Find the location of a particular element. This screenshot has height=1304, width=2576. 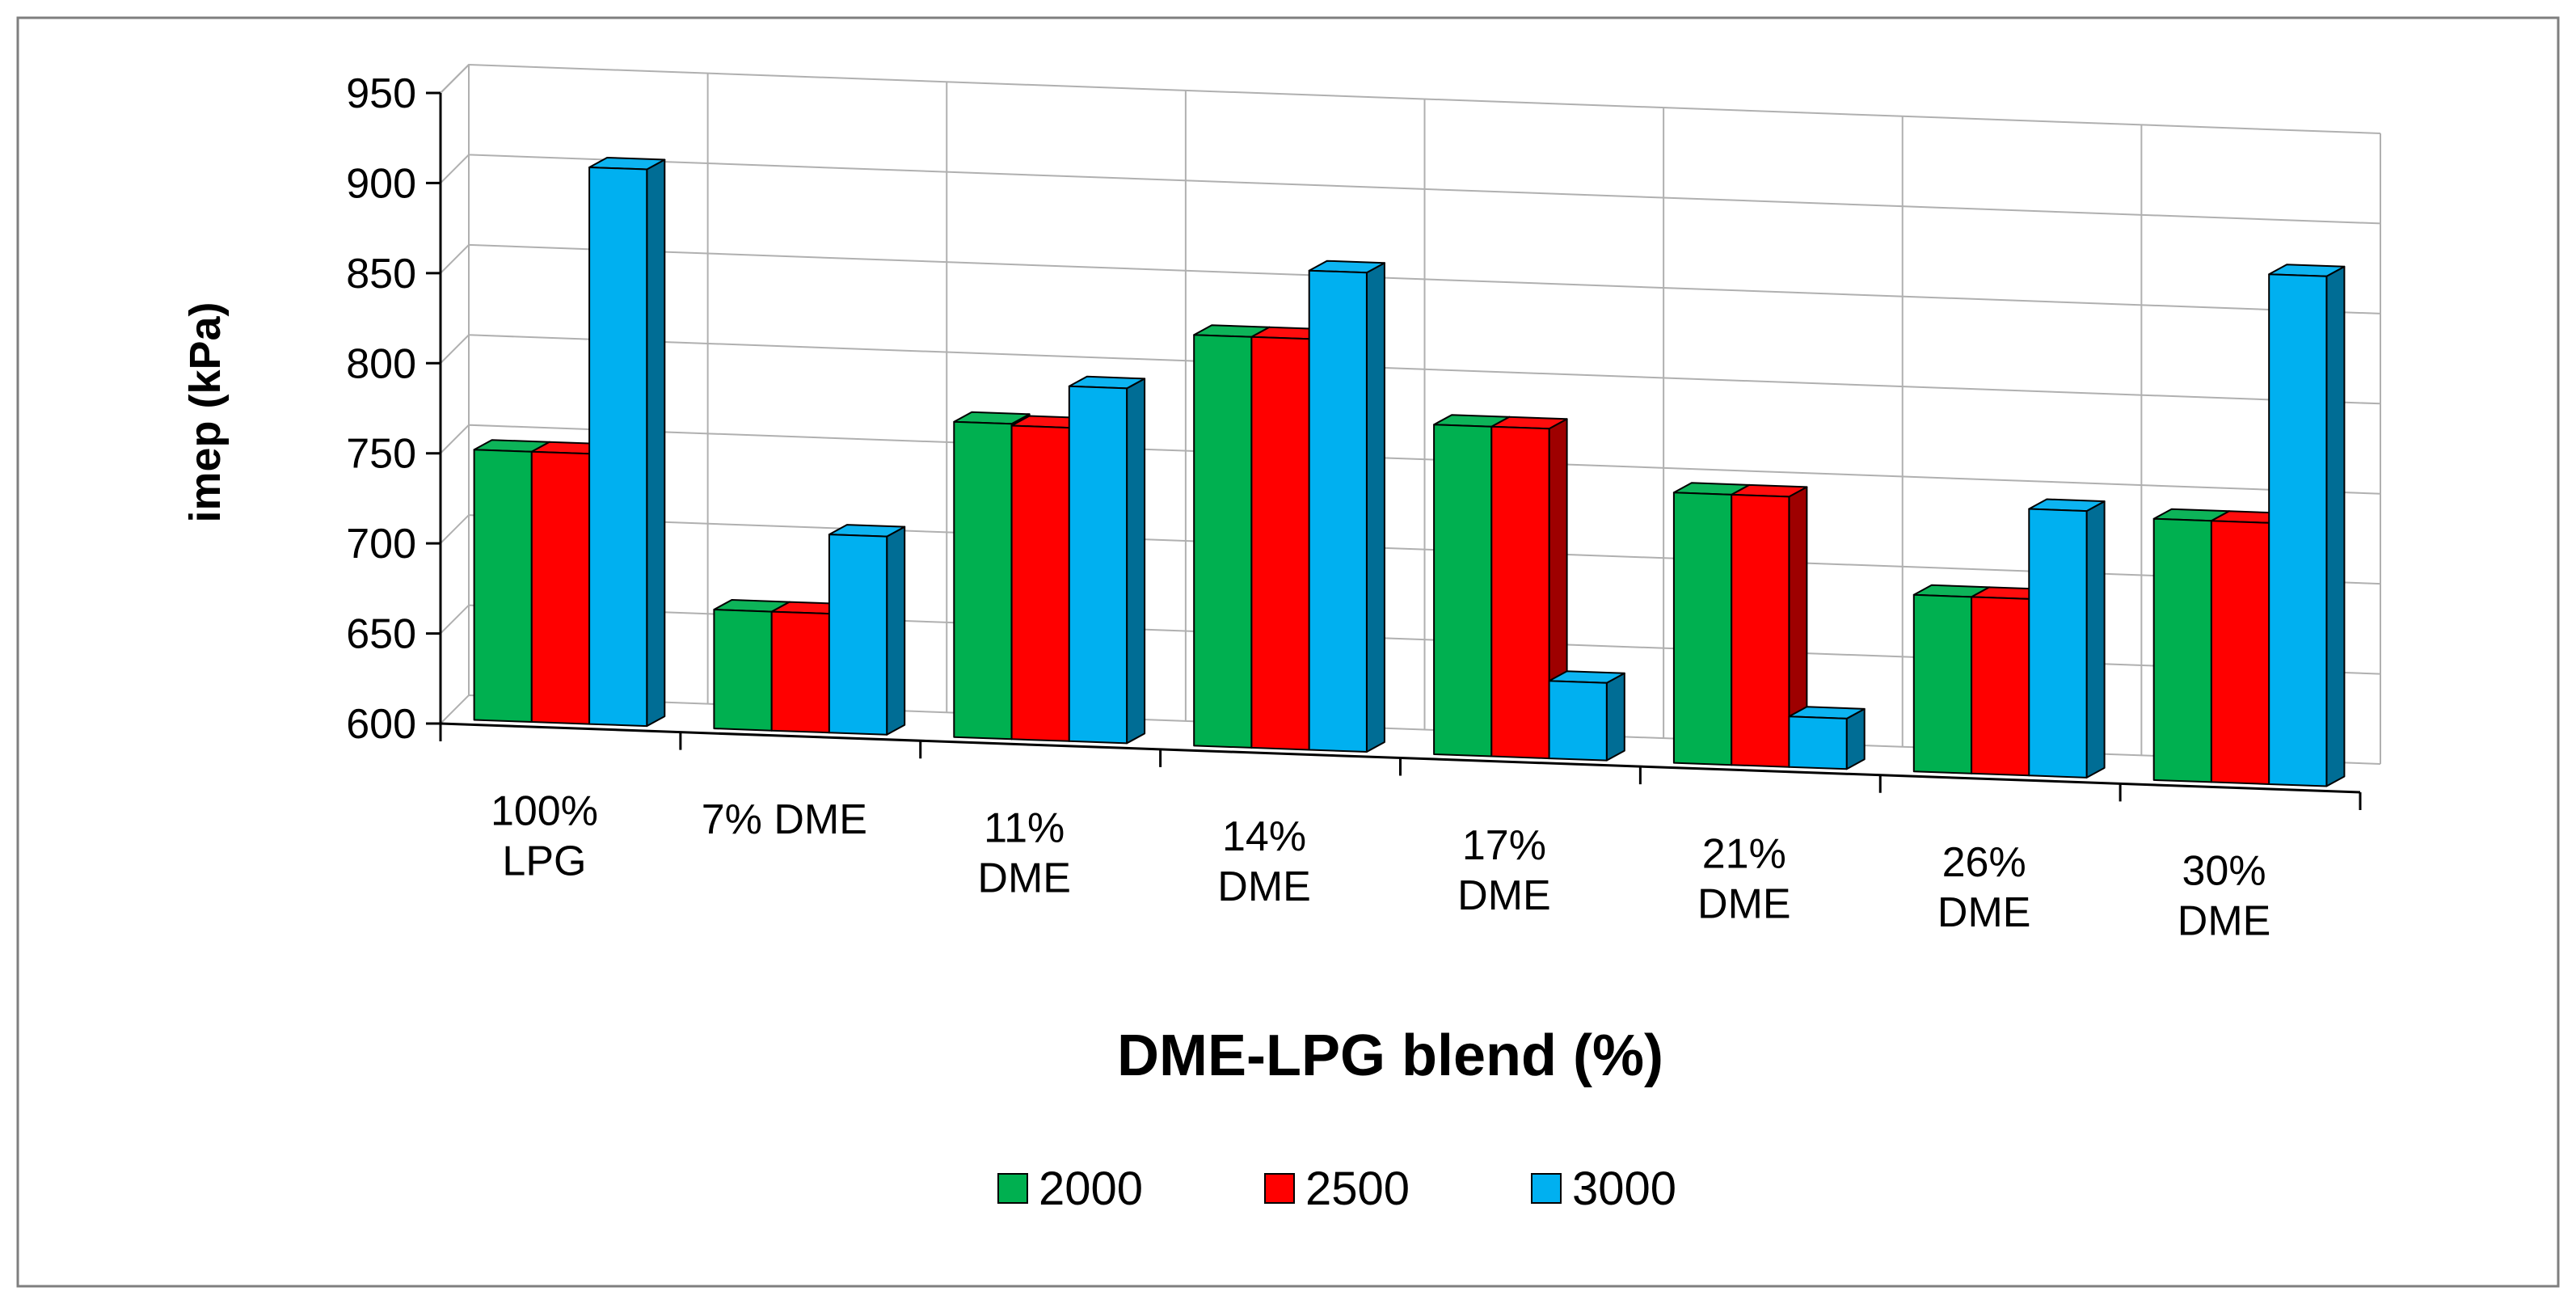

legend: 2000 2500 3000 is located at coordinates (1336, 1189).